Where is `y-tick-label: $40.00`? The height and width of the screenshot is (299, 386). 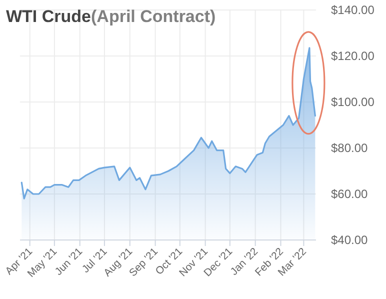 y-tick-label: $40.00 is located at coordinates (349, 240).